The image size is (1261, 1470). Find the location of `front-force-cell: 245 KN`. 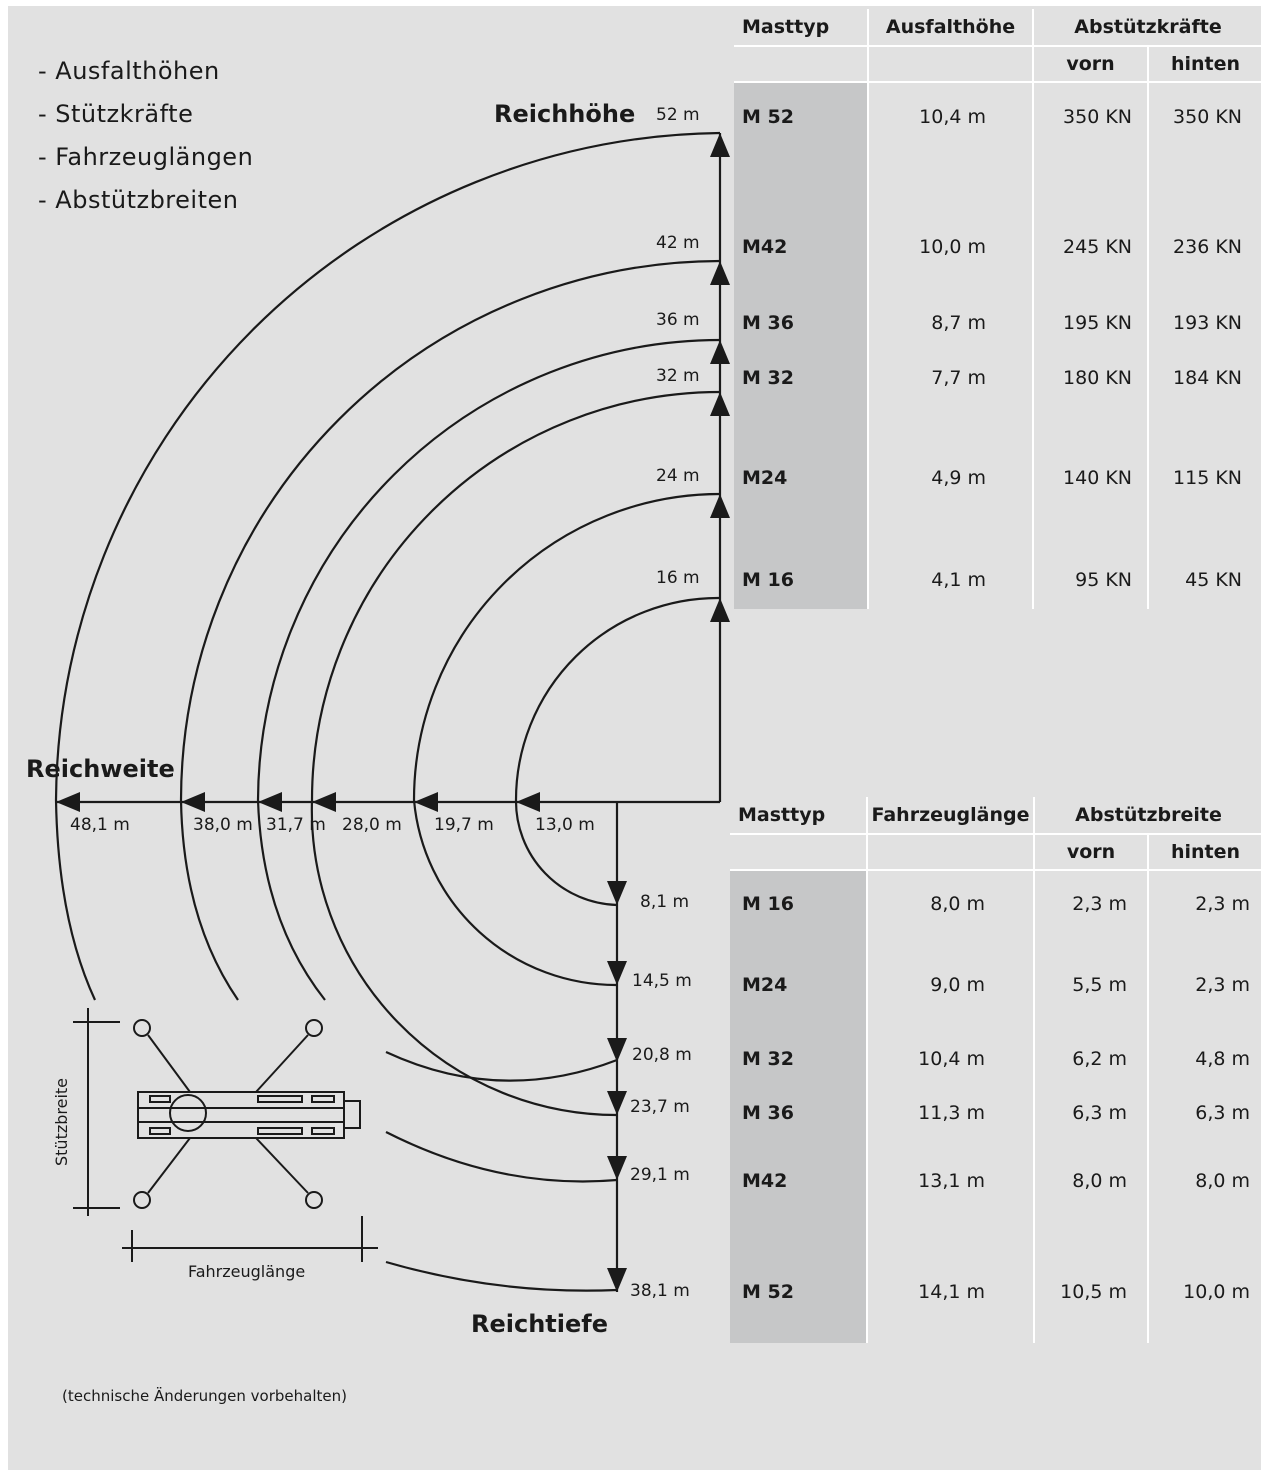

front-force-cell: 245 KN is located at coordinates (1090, 247).